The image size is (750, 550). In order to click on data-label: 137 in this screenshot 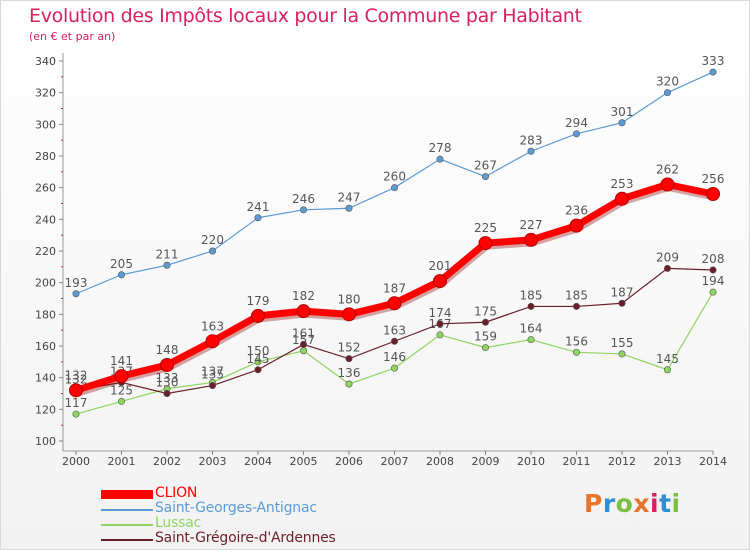, I will do `click(212, 371)`.